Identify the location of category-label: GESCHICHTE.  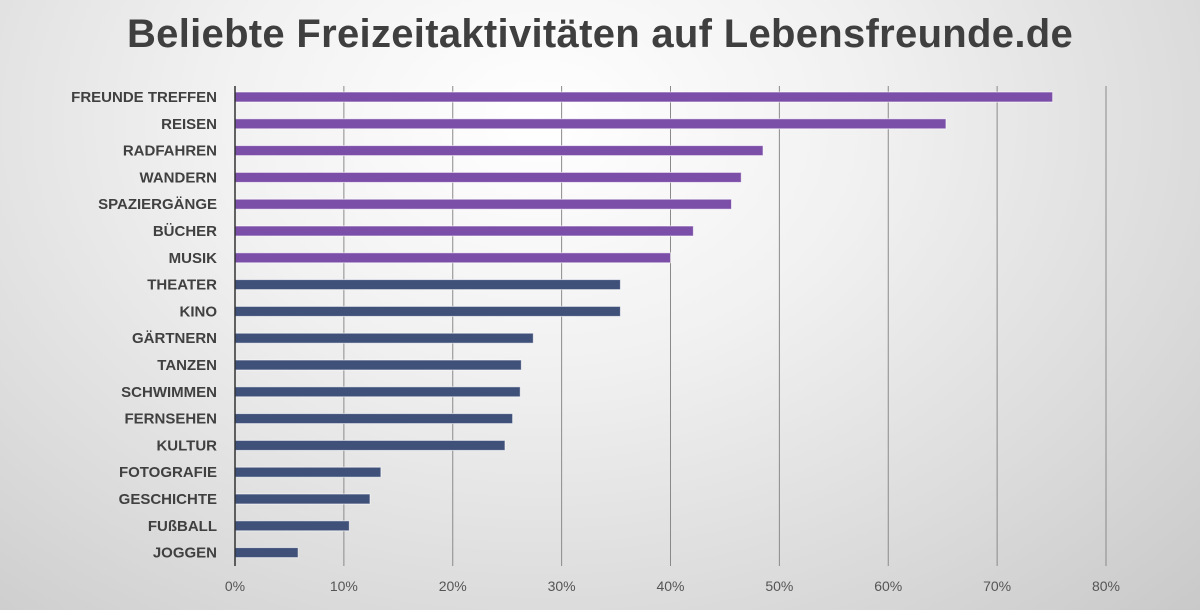
(168, 499).